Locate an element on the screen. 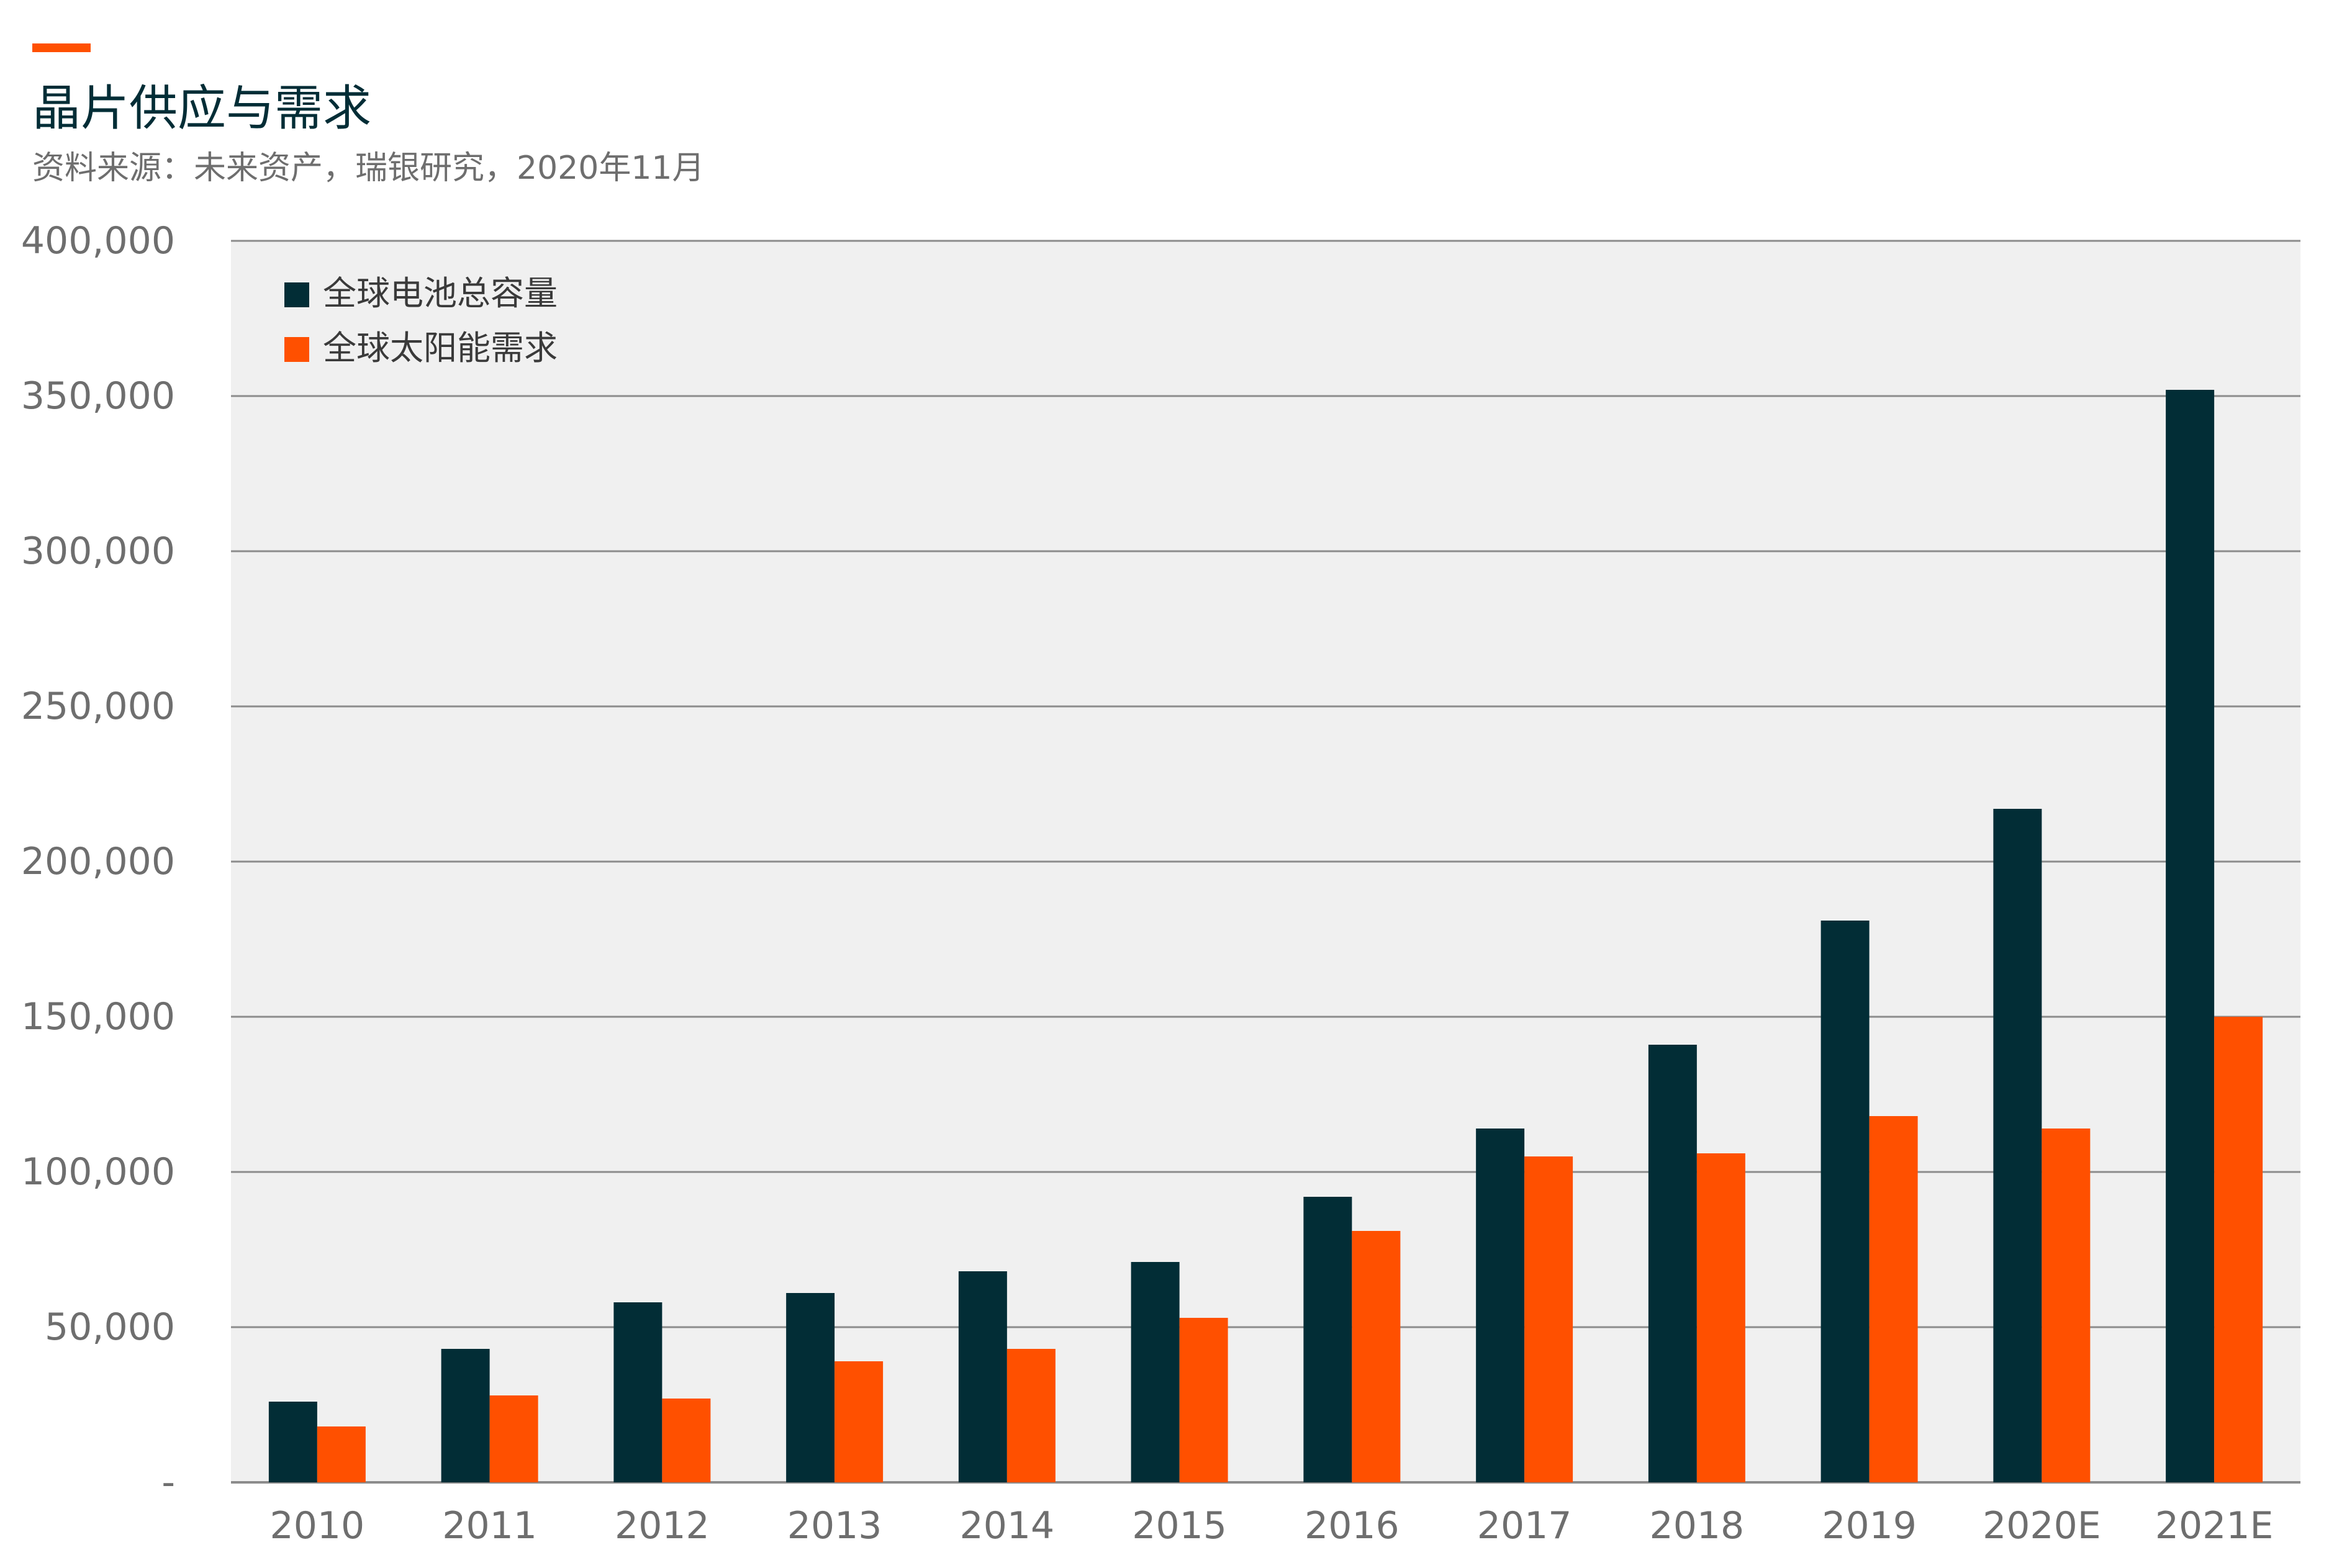  x-tick-label: 2016 is located at coordinates (1352, 1526).